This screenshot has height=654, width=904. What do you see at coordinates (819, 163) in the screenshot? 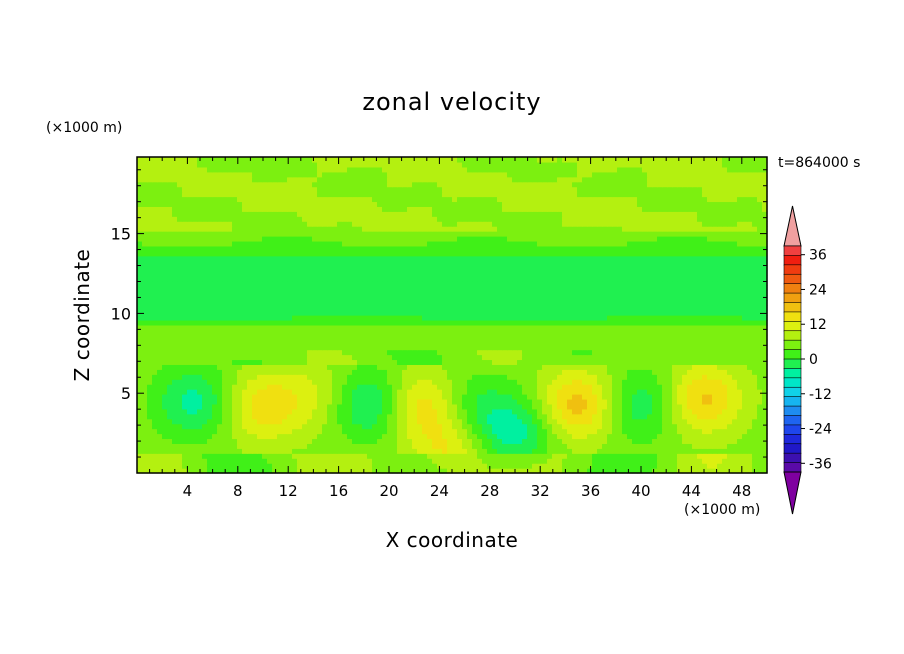
I see `time-label: t=864000 s` at bounding box center [819, 163].